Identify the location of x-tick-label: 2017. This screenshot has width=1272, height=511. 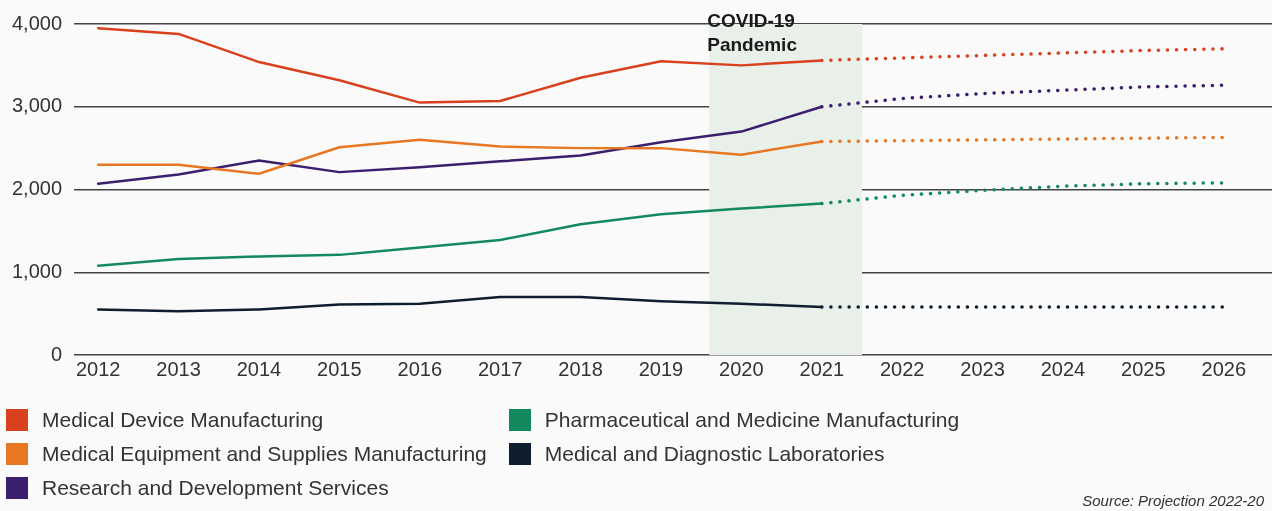
(500, 368).